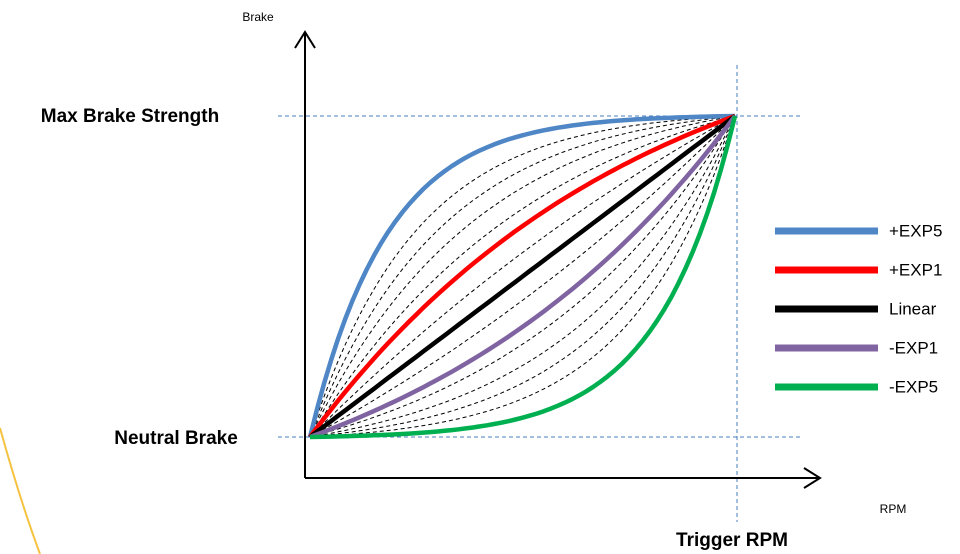 The width and height of the screenshot is (960, 554). What do you see at coordinates (732, 540) in the screenshot?
I see `trigger-label: Trigger RPM` at bounding box center [732, 540].